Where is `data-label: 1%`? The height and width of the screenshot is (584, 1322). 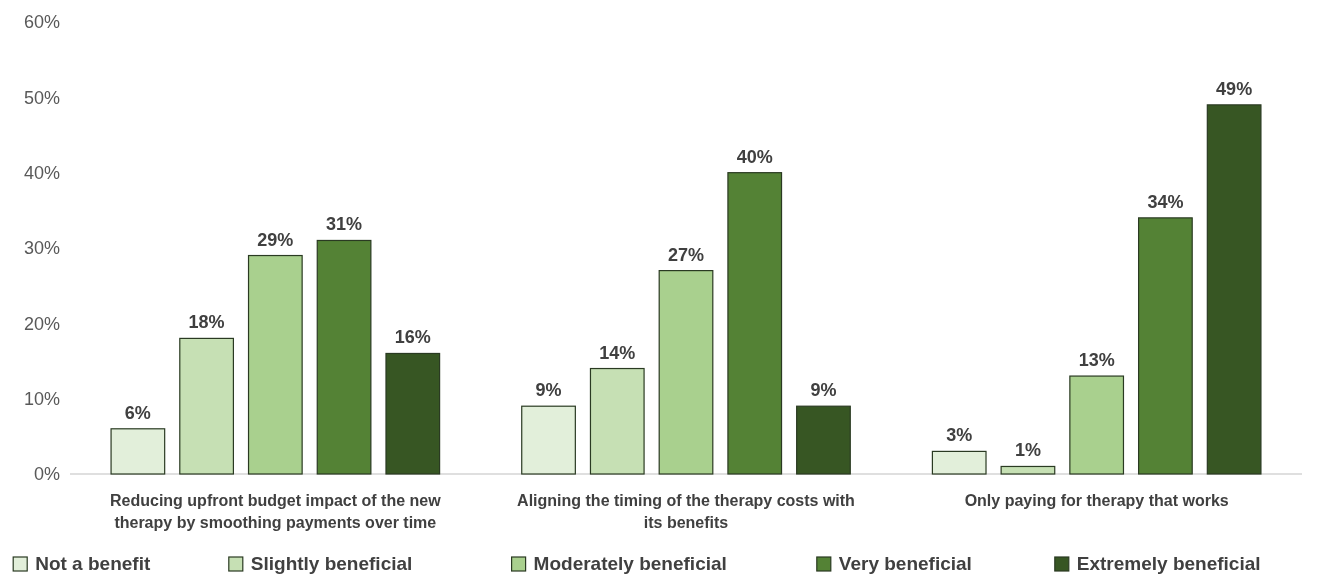 data-label: 1% is located at coordinates (1027, 450).